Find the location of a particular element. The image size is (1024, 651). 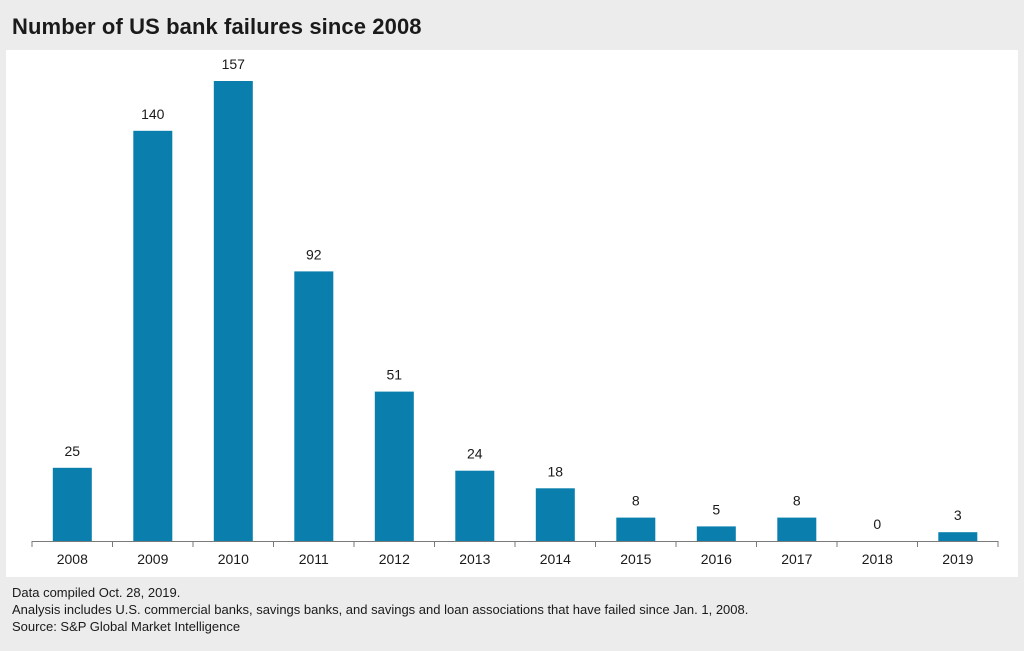

x-tick-label-2015: 2015 is located at coordinates (635, 559).